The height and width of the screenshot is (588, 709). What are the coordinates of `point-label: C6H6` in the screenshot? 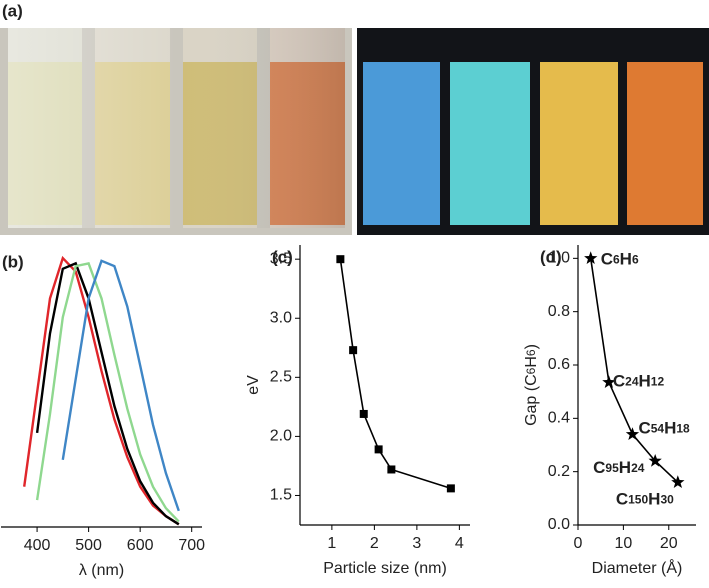 It's located at (620, 259).